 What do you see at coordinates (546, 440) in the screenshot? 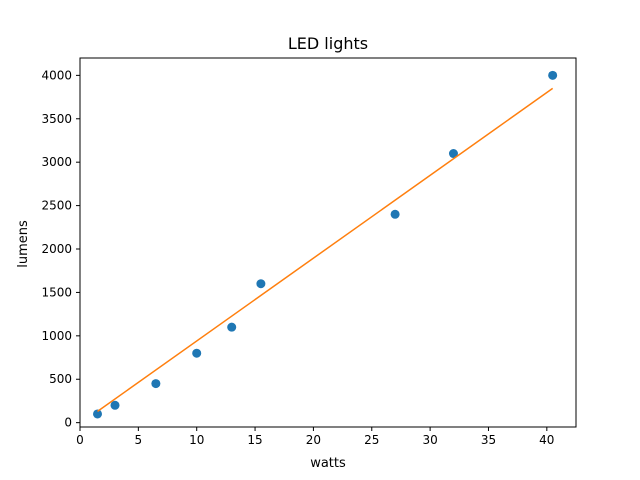
I see `x-tick-label: 40` at bounding box center [546, 440].